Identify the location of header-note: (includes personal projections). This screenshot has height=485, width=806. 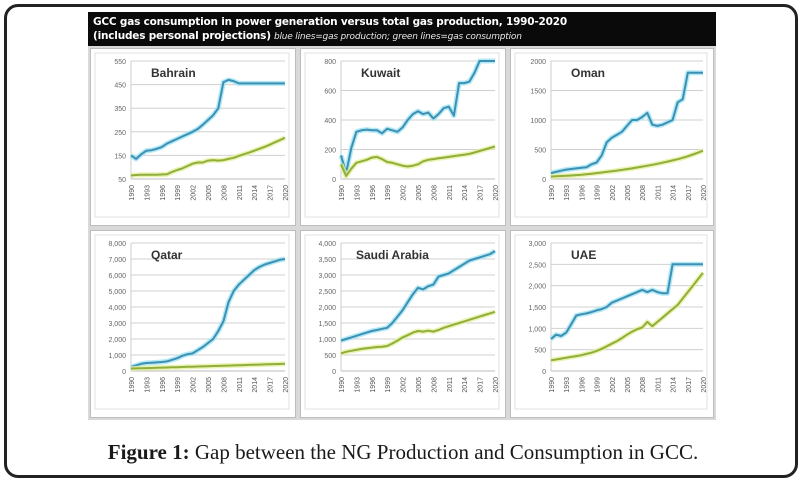
(182, 36).